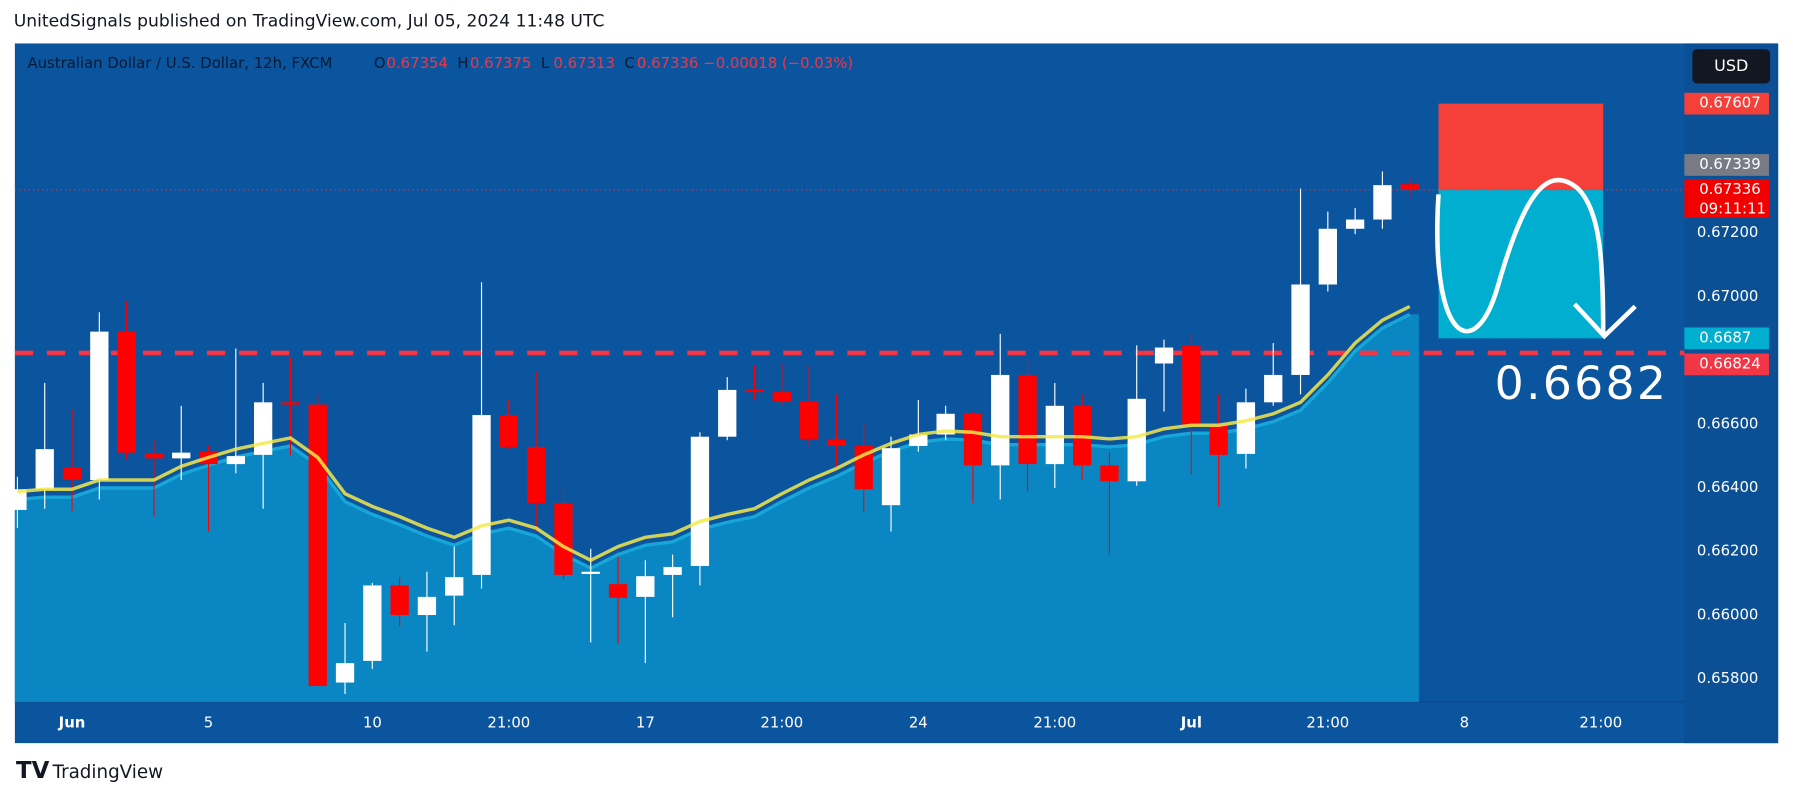 This screenshot has height=798, width=1793. Describe the element at coordinates (545, 63) in the screenshot. I see `ohlc-key: L` at that location.